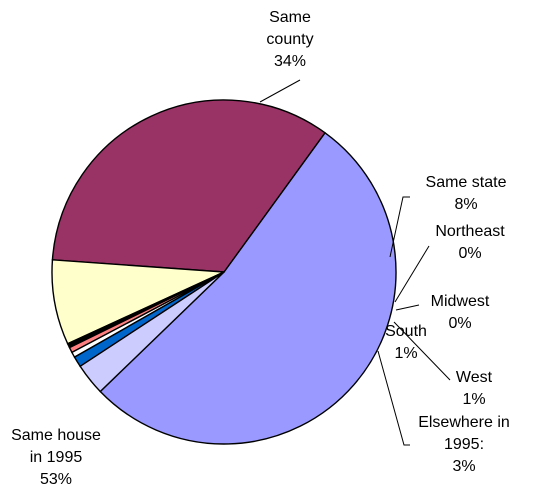 The width and height of the screenshot is (542, 494). Describe the element at coordinates (466, 182) in the screenshot. I see `slice-label-line: Same state` at that location.